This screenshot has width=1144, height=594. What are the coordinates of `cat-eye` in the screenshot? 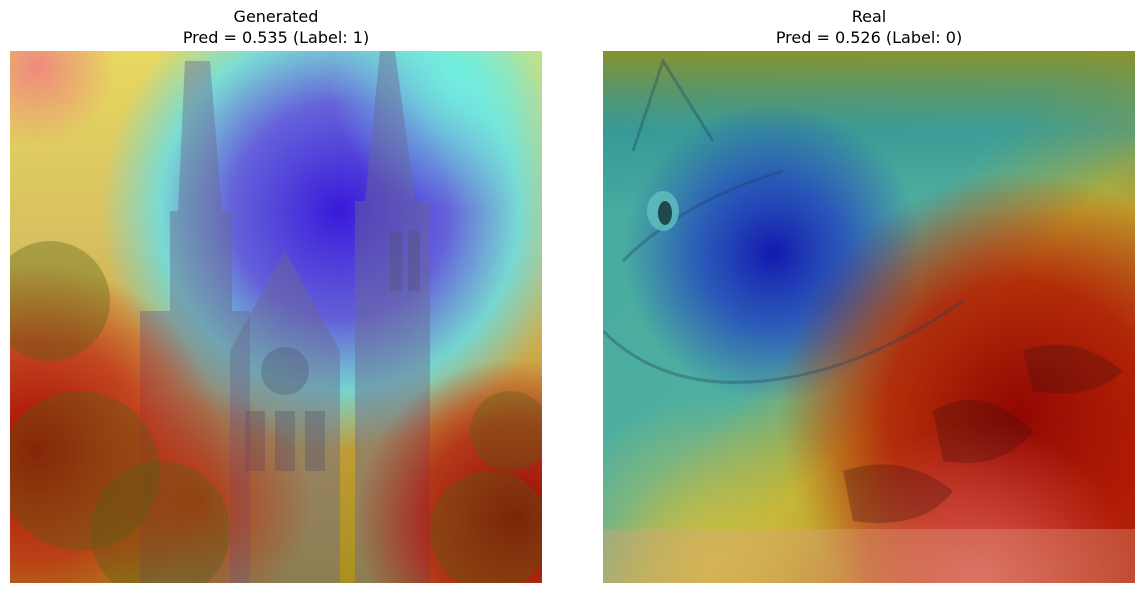 It's located at (663, 211).